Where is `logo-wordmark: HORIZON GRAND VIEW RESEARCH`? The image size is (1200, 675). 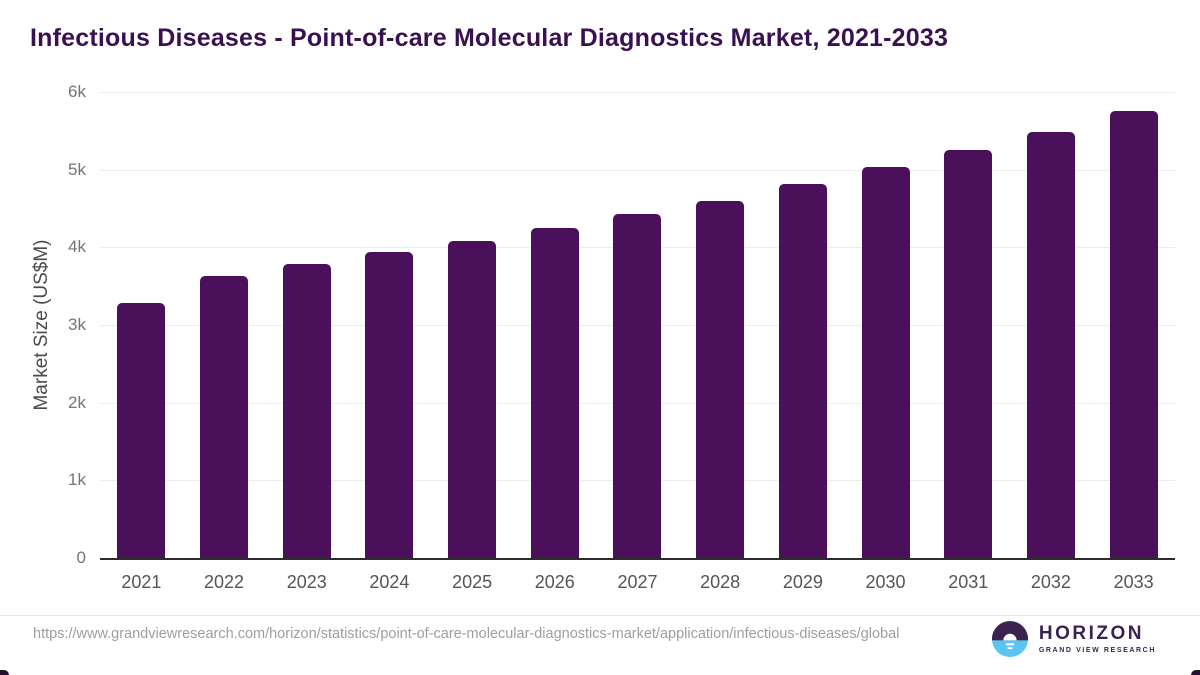 logo-wordmark: HORIZON GRAND VIEW RESEARCH is located at coordinates (1097, 638).